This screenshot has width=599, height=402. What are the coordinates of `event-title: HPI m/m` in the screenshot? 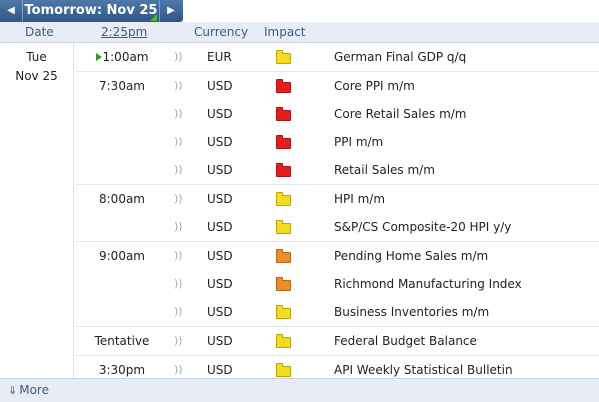 It's located at (360, 199).